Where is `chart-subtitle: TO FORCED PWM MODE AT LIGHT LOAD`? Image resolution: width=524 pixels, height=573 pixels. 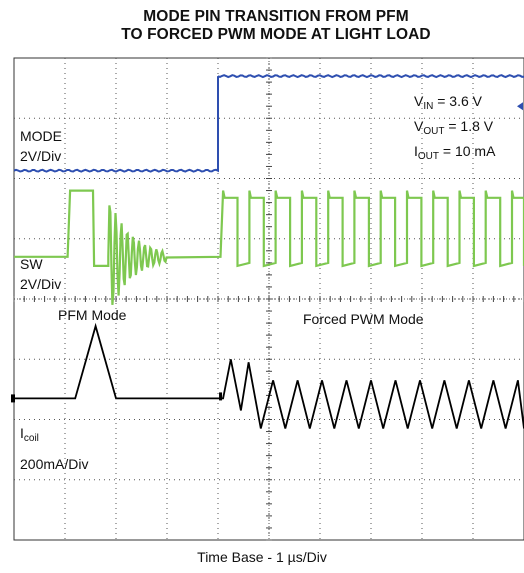 chart-subtitle: TO FORCED PWM MODE AT LIGHT LOAD is located at coordinates (276, 34).